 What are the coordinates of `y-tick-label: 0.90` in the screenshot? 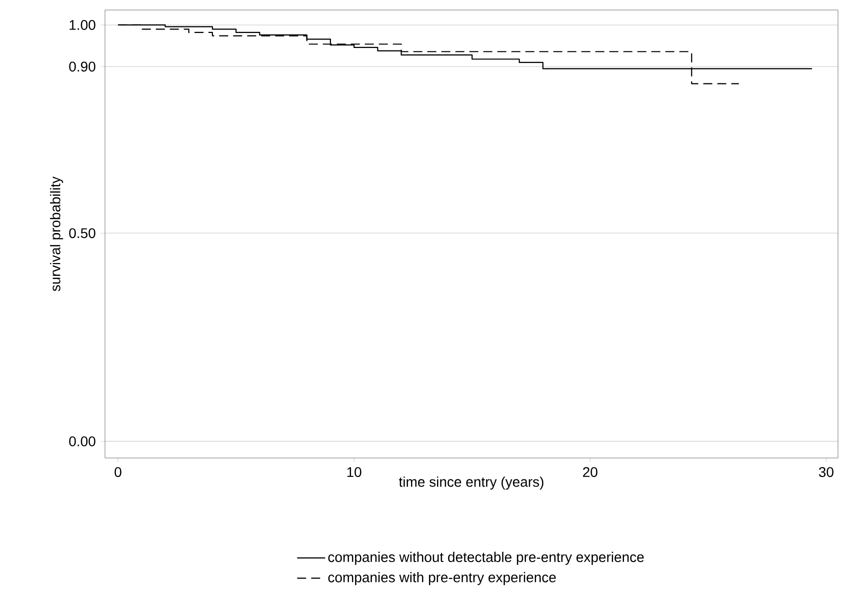 It's located at (82, 67).